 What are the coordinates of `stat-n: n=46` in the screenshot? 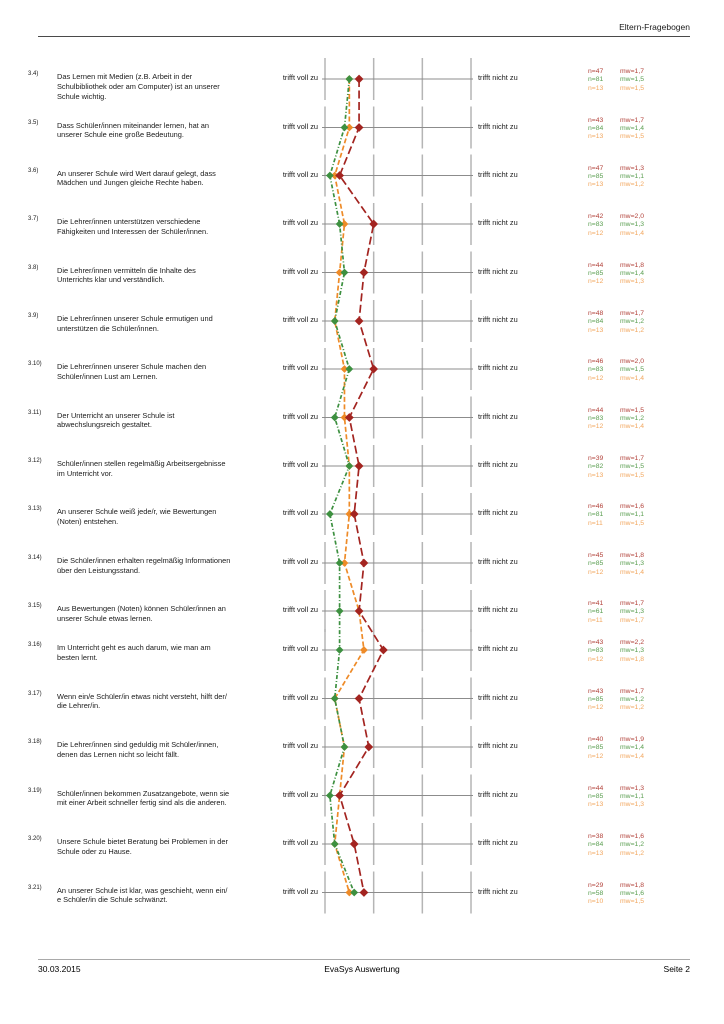 It's located at (596, 506).